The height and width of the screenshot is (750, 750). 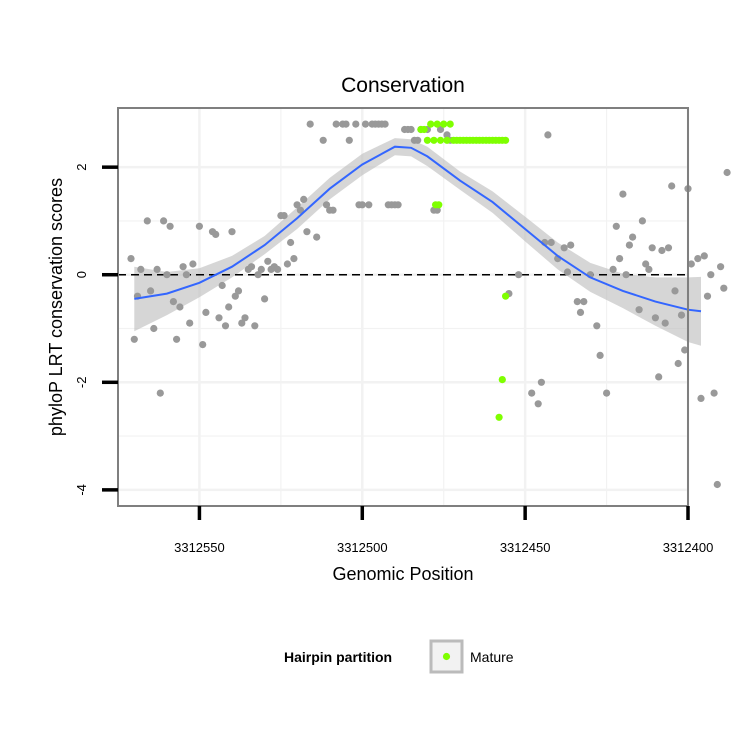 I want to click on y-axis: -4 -2 0 2, so click(x=96, y=330).